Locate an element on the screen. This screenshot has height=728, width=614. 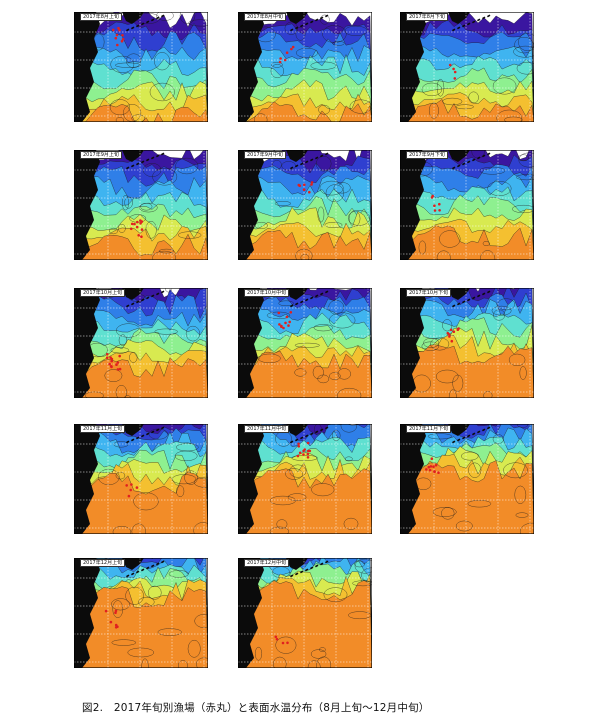
sst-map-panel: 2017年11月中旬 is located at coordinates (305, 479).